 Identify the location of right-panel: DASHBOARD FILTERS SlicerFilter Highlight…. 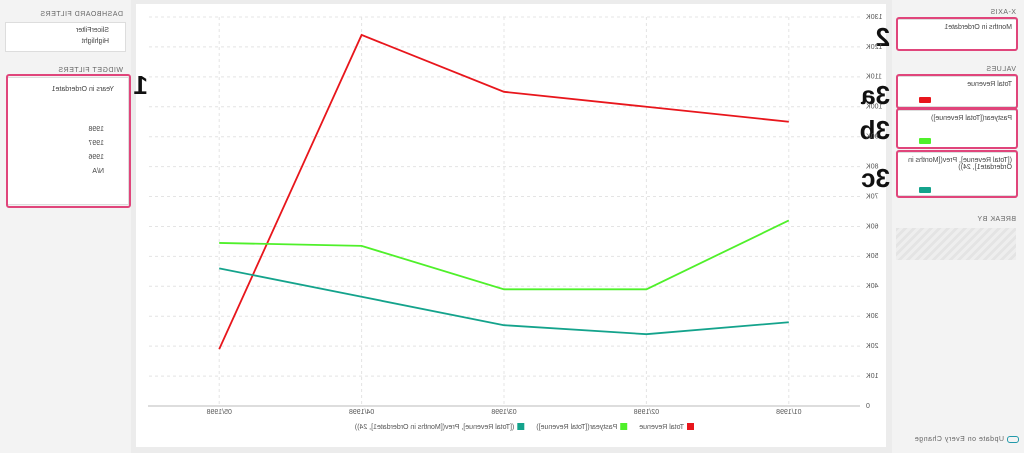
(65, 226).